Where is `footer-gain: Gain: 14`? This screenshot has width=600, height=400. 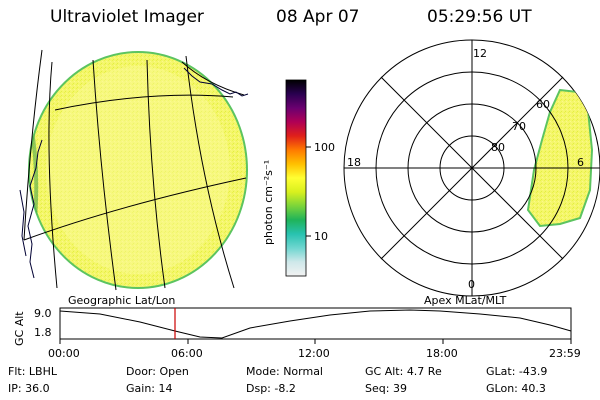
footer-gain: Gain: 14 is located at coordinates (149, 388).